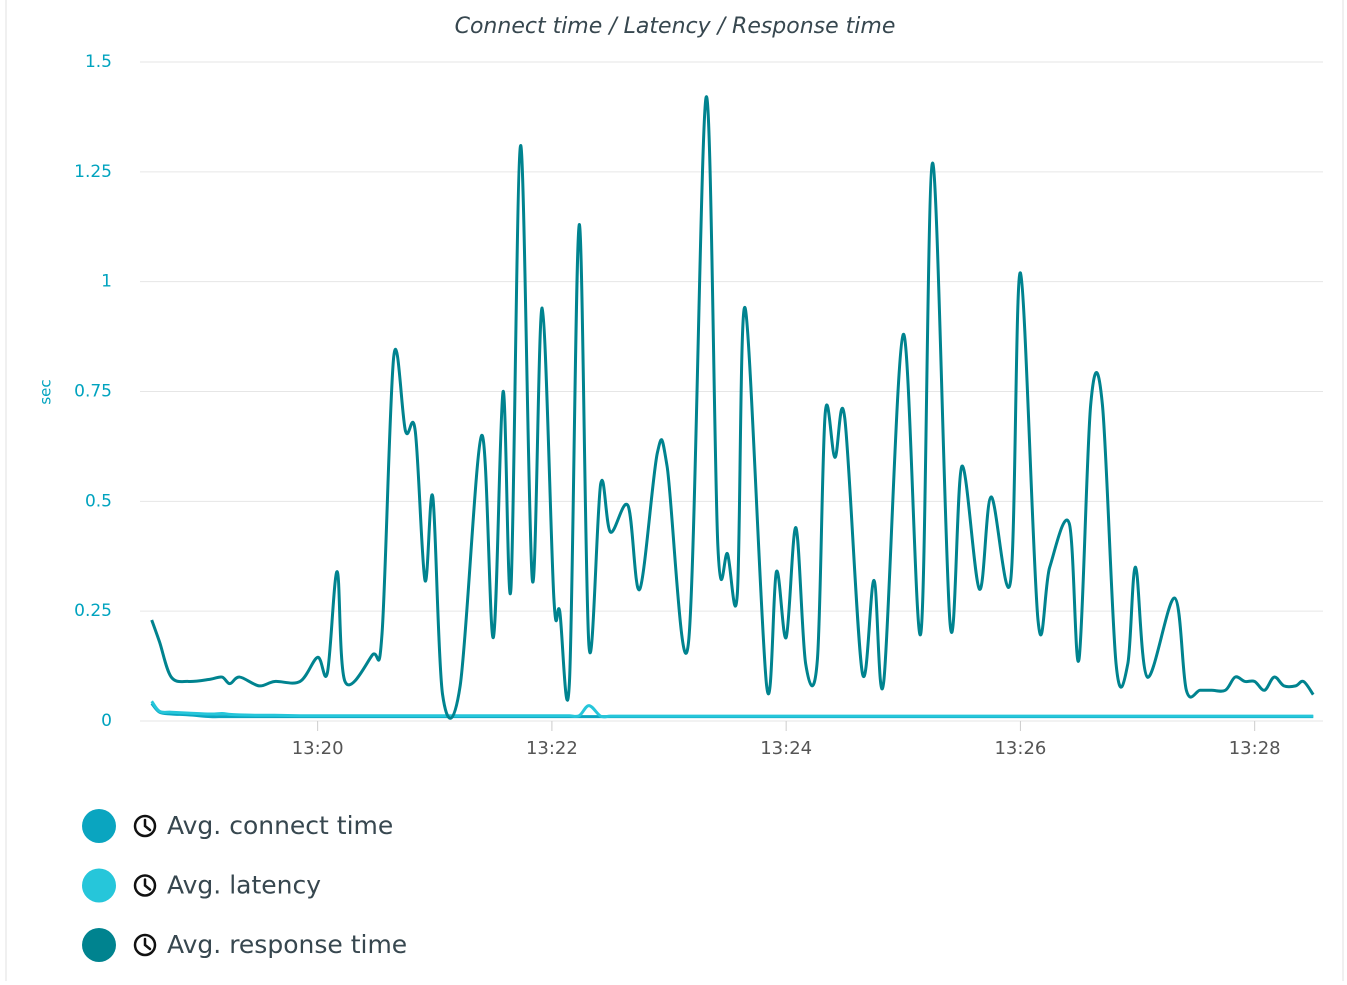 The image size is (1347, 985). I want to click on y-tick-label: 0.25, so click(93, 611).